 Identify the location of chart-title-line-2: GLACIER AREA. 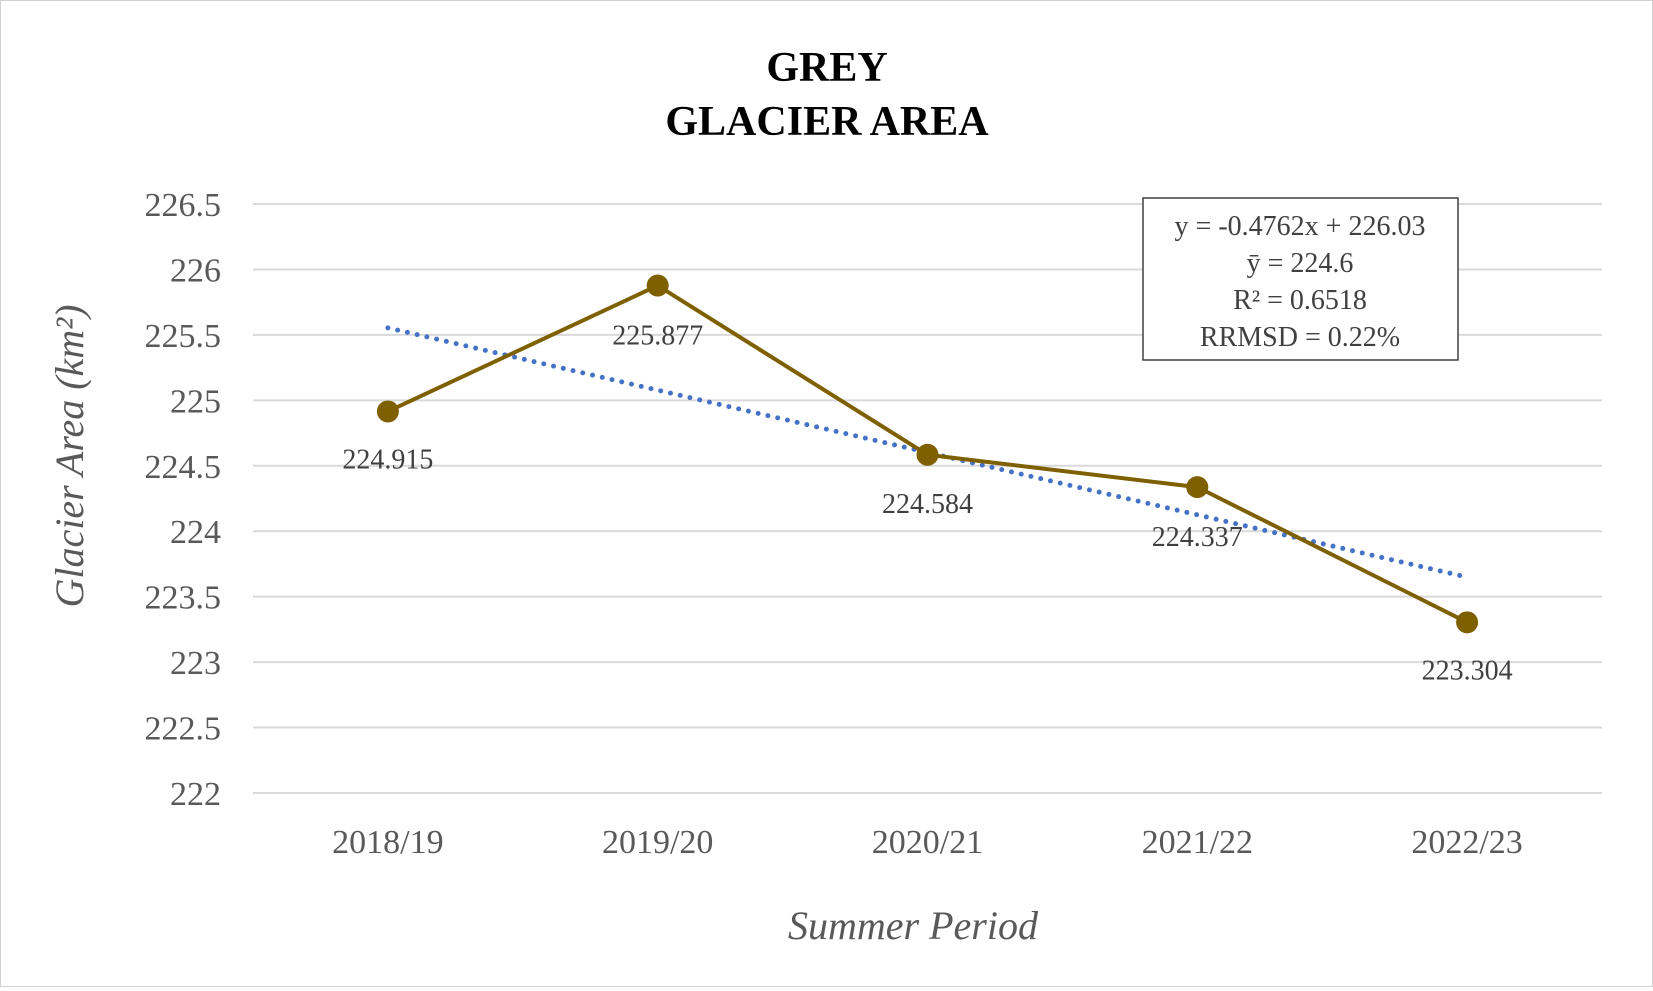
(827, 122).